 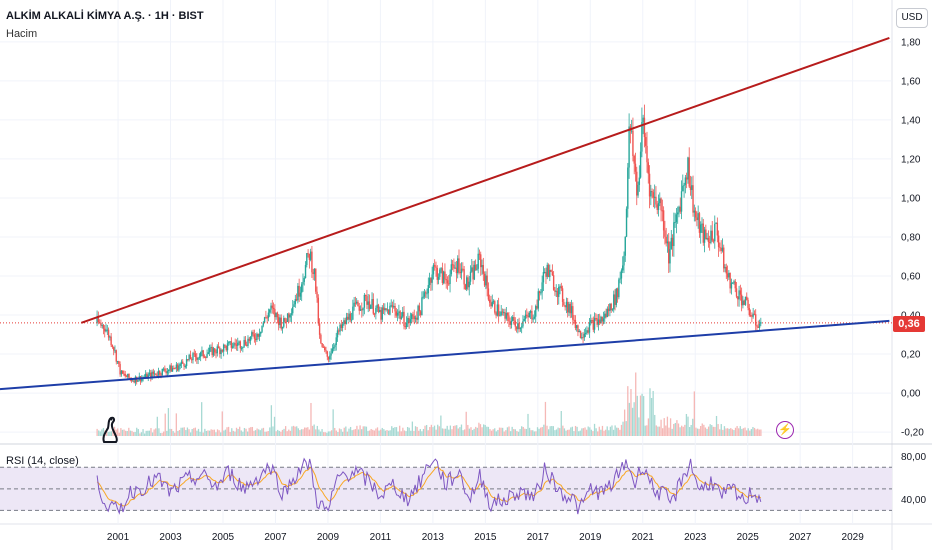 What do you see at coordinates (42, 461) in the screenshot?
I see `rsi-legend: RSI (14, close)` at bounding box center [42, 461].